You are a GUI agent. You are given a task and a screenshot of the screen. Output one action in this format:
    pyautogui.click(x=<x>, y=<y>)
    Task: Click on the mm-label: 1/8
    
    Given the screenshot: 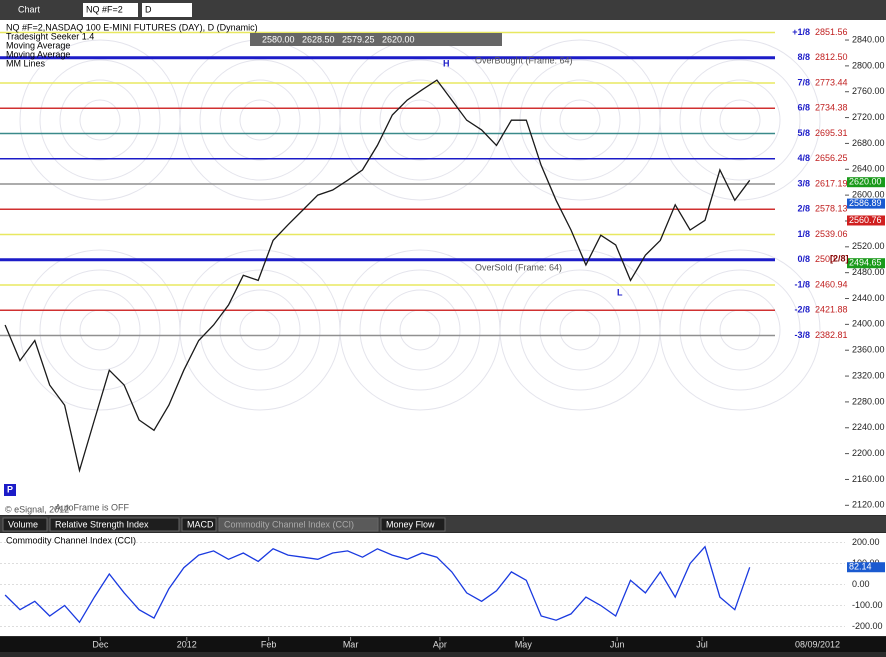 What is the action you would take?
    pyautogui.click(x=803, y=234)
    